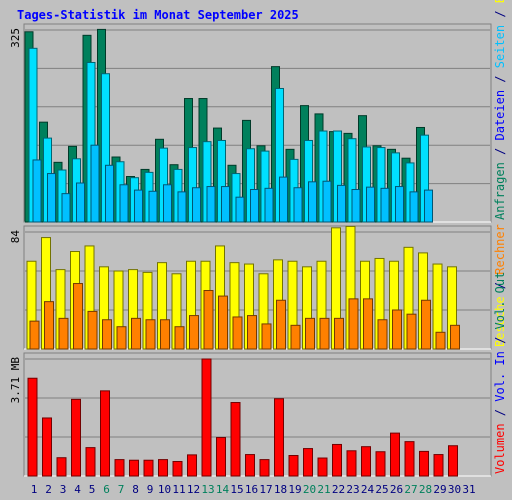  I want to click on x-tick-label: 18, so click(280, 489).